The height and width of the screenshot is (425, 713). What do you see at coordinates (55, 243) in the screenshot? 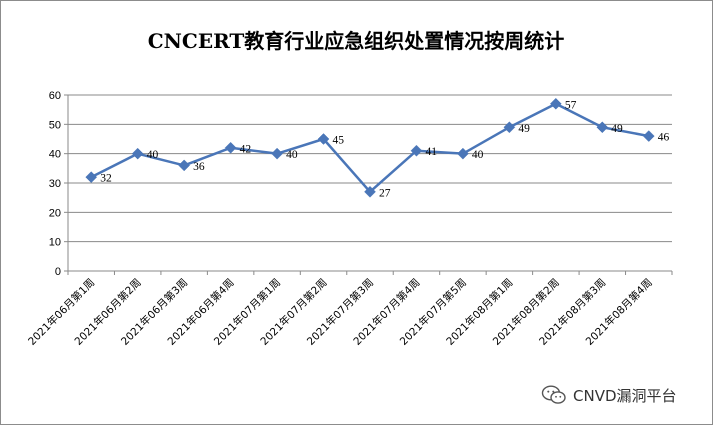
I see `y-tick-label: 10` at bounding box center [55, 243].